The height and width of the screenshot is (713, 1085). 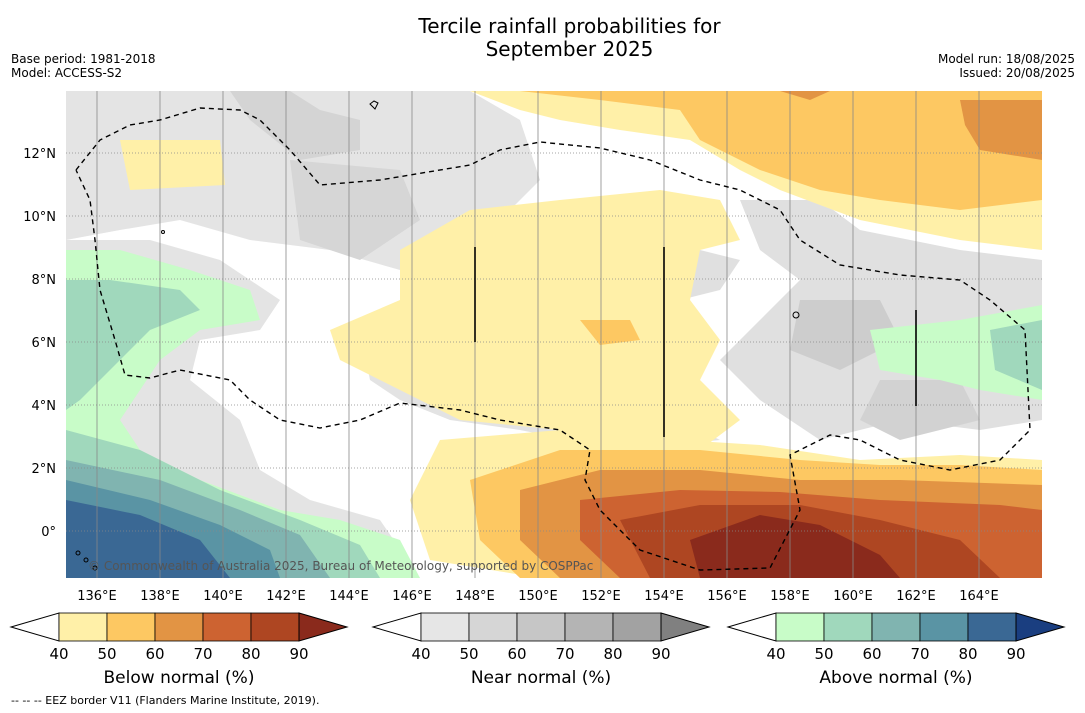 I want to click on lon-label: 162°E, so click(x=916, y=596).